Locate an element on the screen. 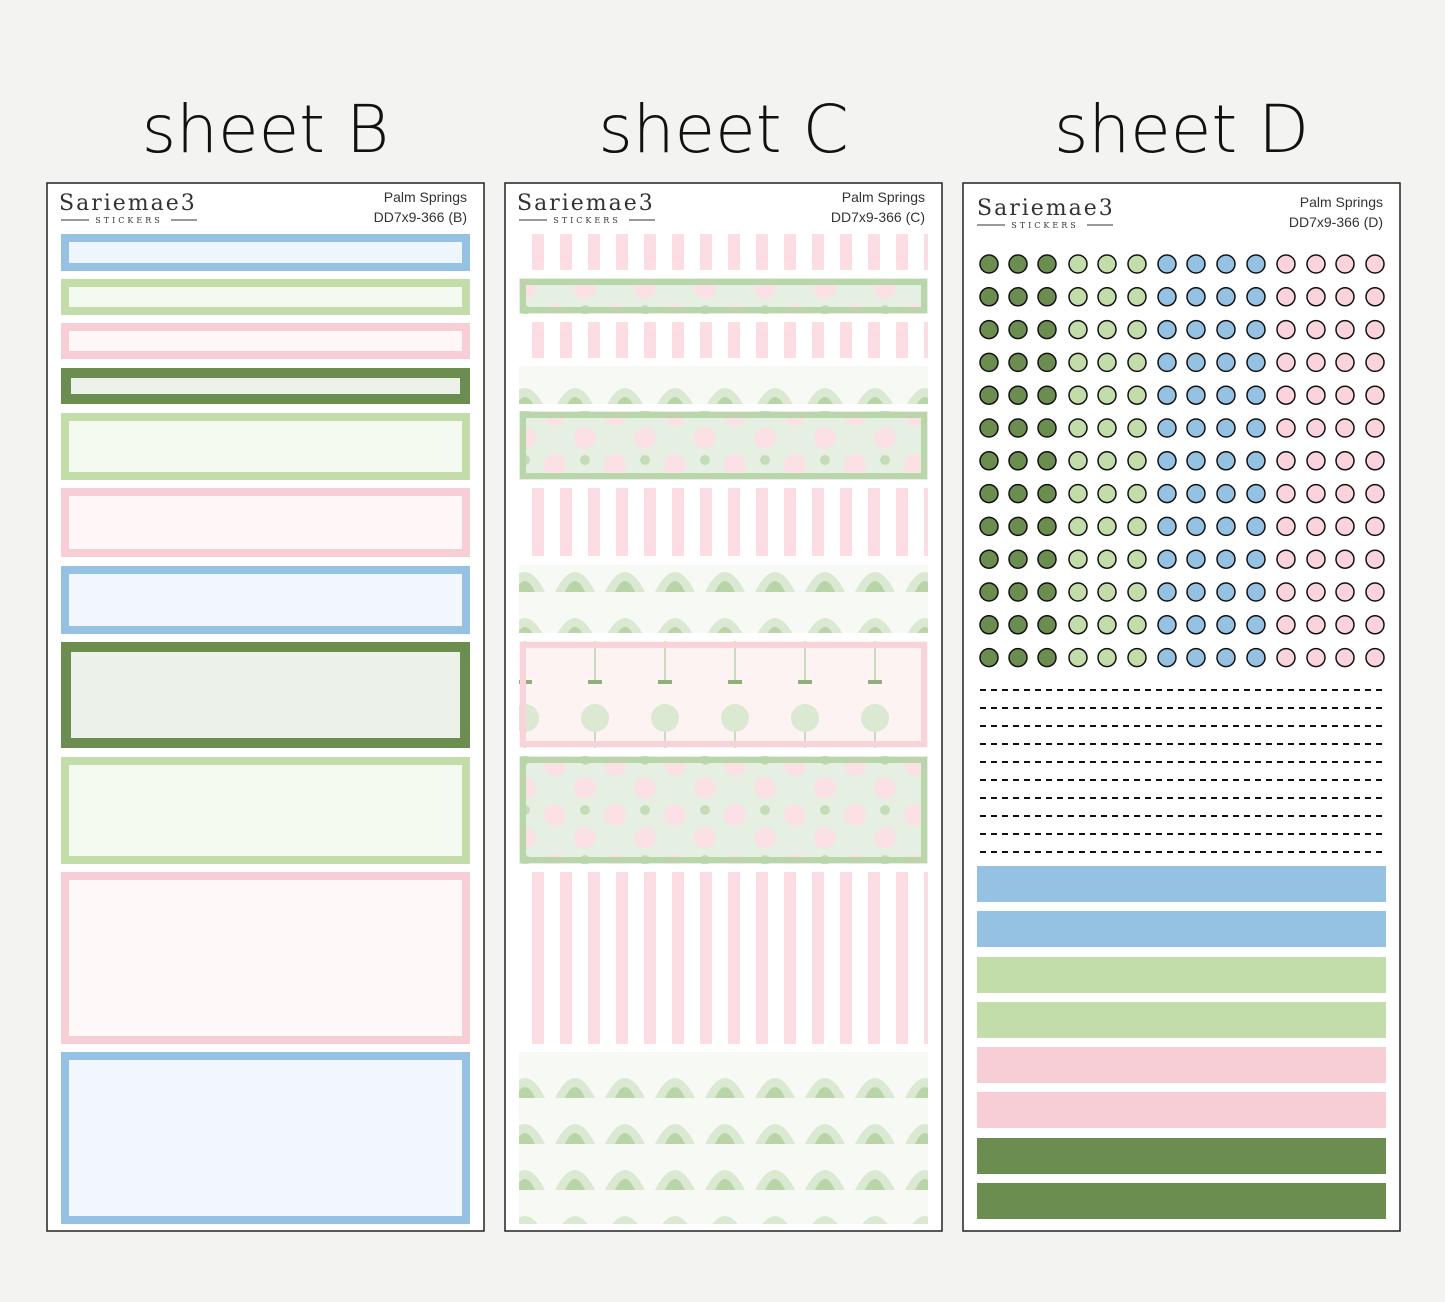 This screenshot has width=1445, height=1302. brand: Sariemae3 is located at coordinates (586, 203).